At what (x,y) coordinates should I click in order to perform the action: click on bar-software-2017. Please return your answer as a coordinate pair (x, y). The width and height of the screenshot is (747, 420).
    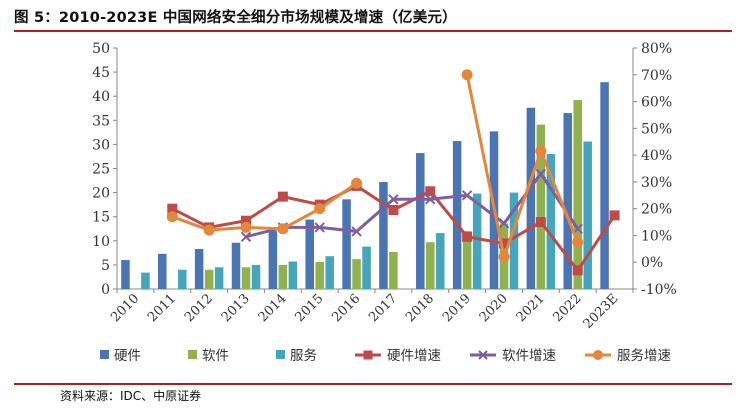
    Looking at the image, I should click on (393, 270).